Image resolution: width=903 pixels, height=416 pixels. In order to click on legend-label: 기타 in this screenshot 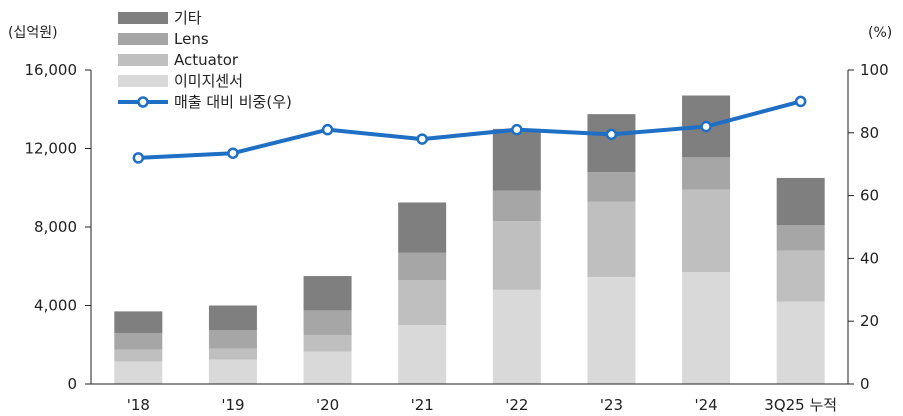, I will do `click(188, 18)`.